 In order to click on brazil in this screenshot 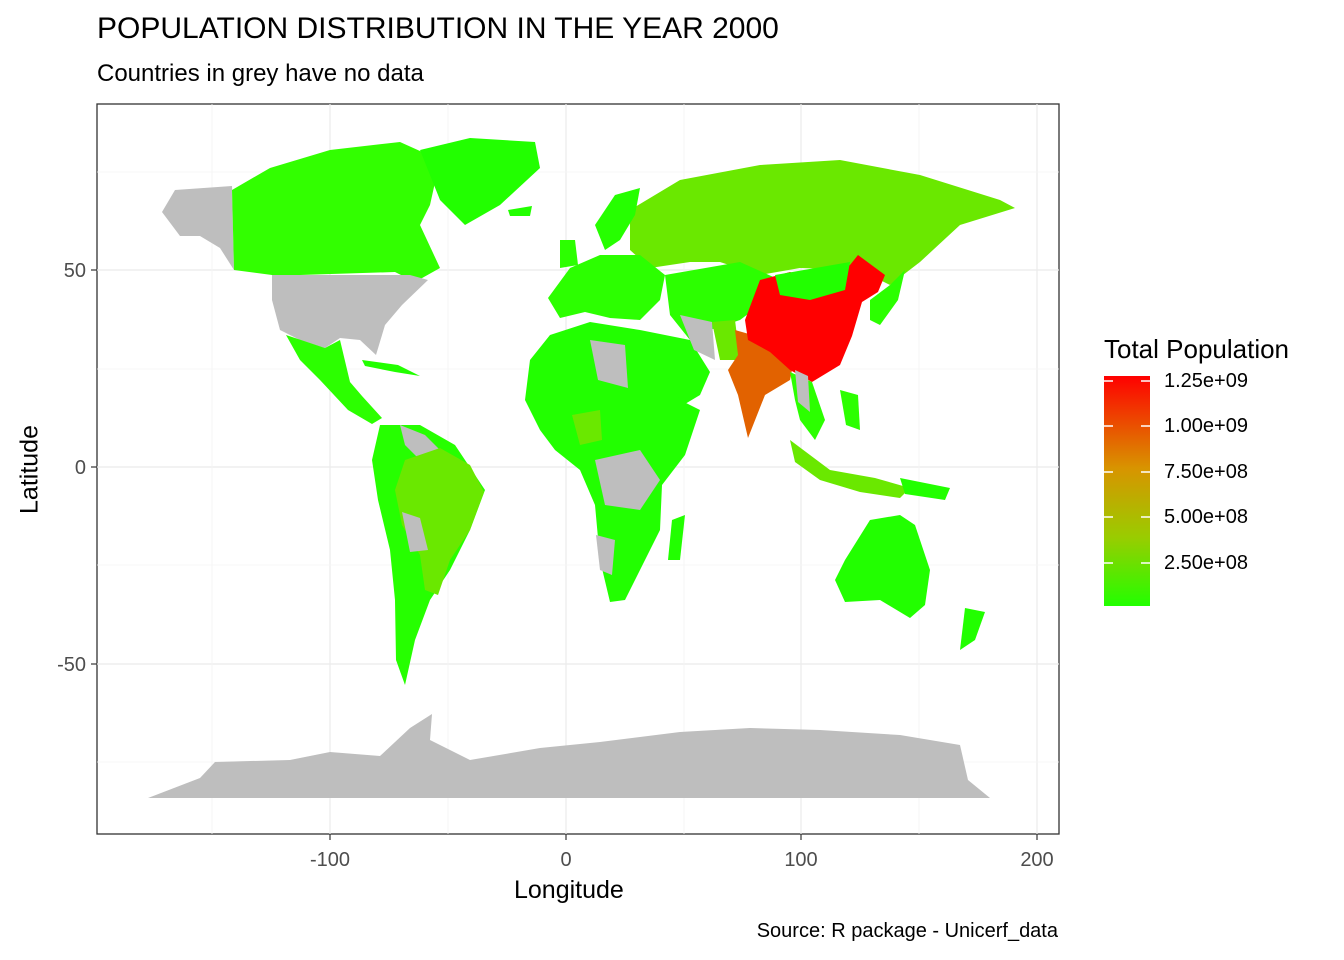, I will do `click(439, 521)`.